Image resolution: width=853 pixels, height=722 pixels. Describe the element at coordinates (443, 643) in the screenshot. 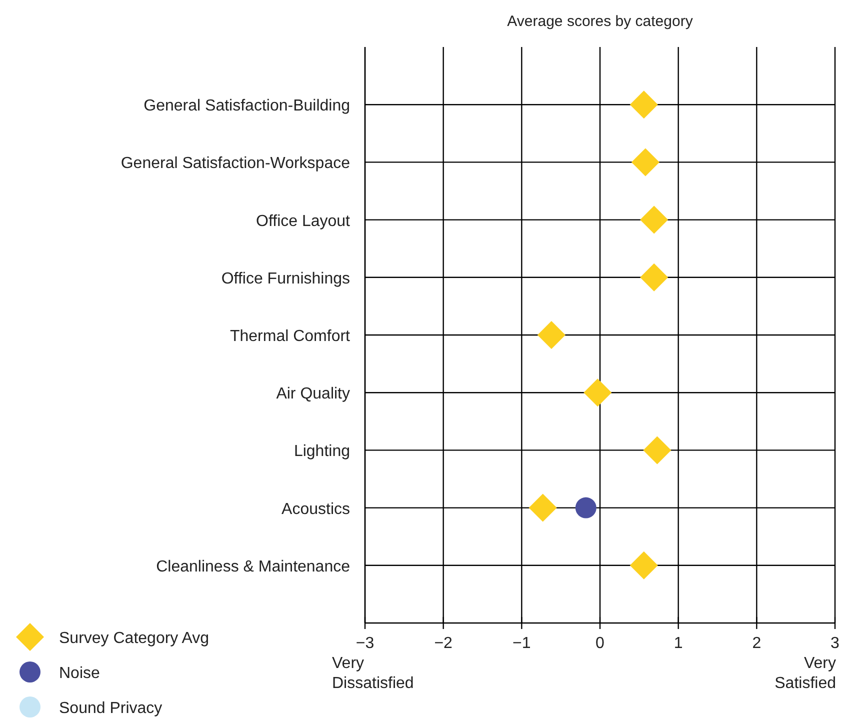

I see `x-tick-label: −2` at that location.